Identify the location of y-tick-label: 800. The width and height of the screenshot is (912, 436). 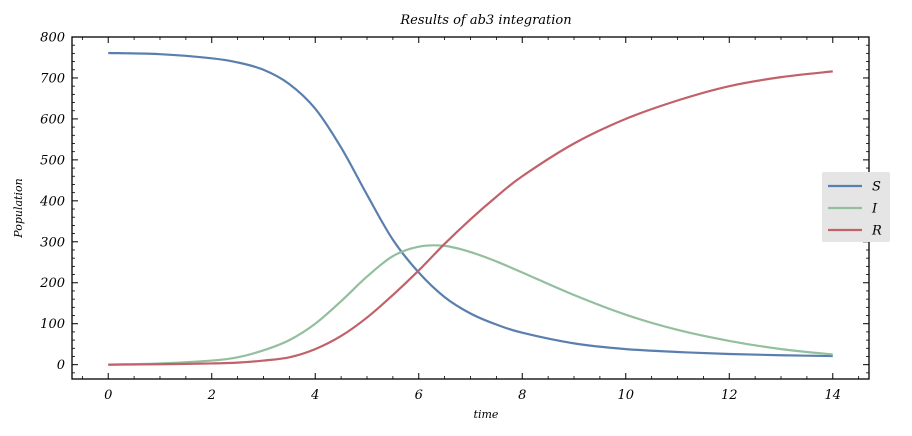
(52, 38).